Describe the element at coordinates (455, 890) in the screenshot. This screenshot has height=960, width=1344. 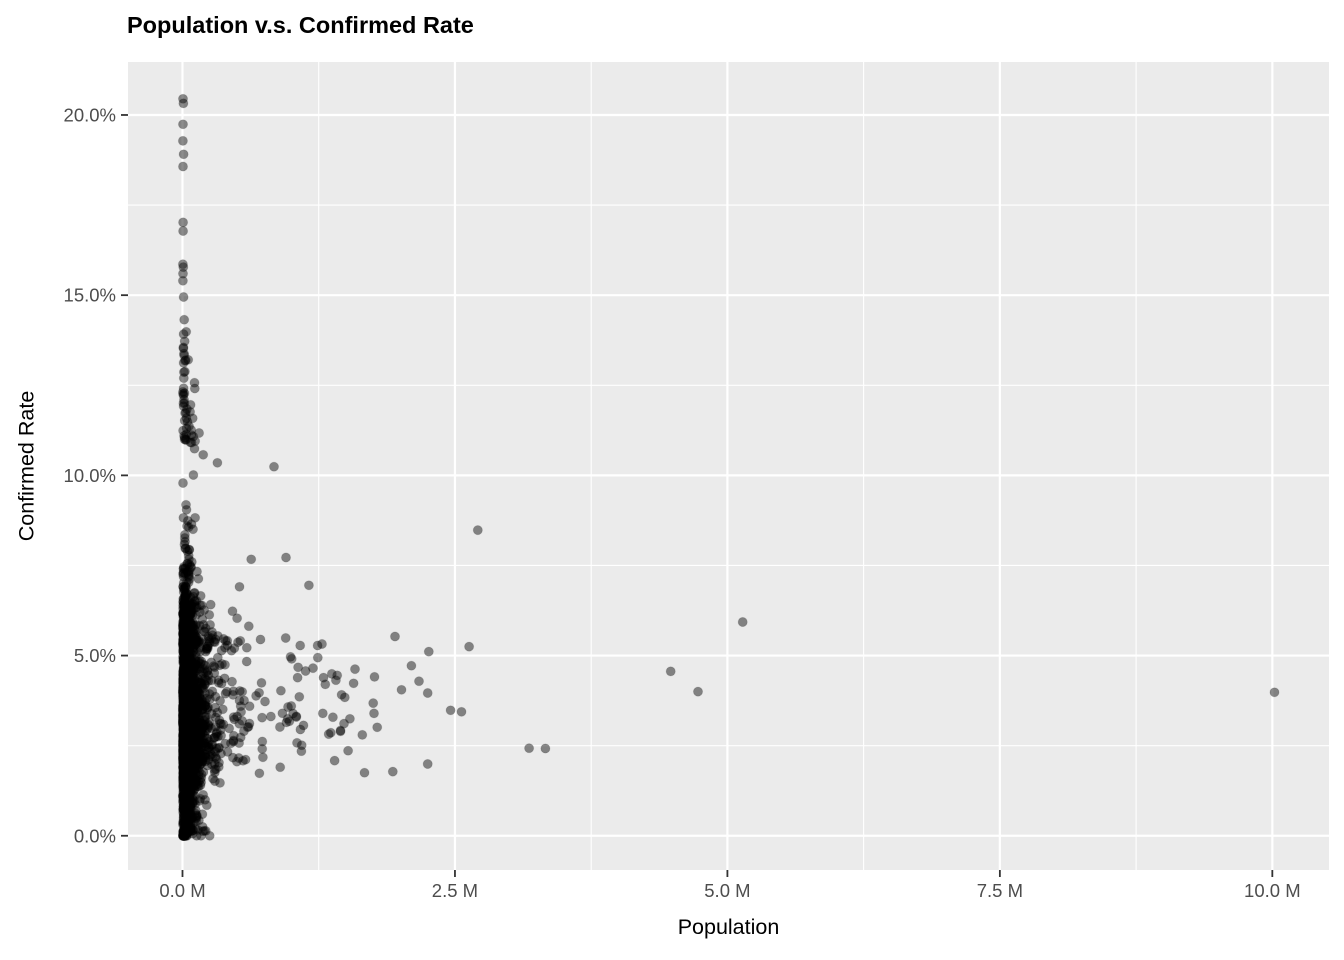
I see `x-tick-label: 2.5 M` at that location.